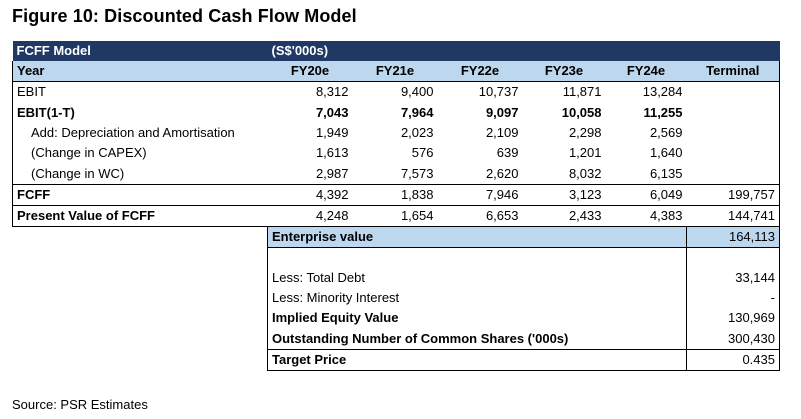 The width and height of the screenshot is (801, 419). What do you see at coordinates (564, 194) in the screenshot?
I see `cell: 3,123` at bounding box center [564, 194].